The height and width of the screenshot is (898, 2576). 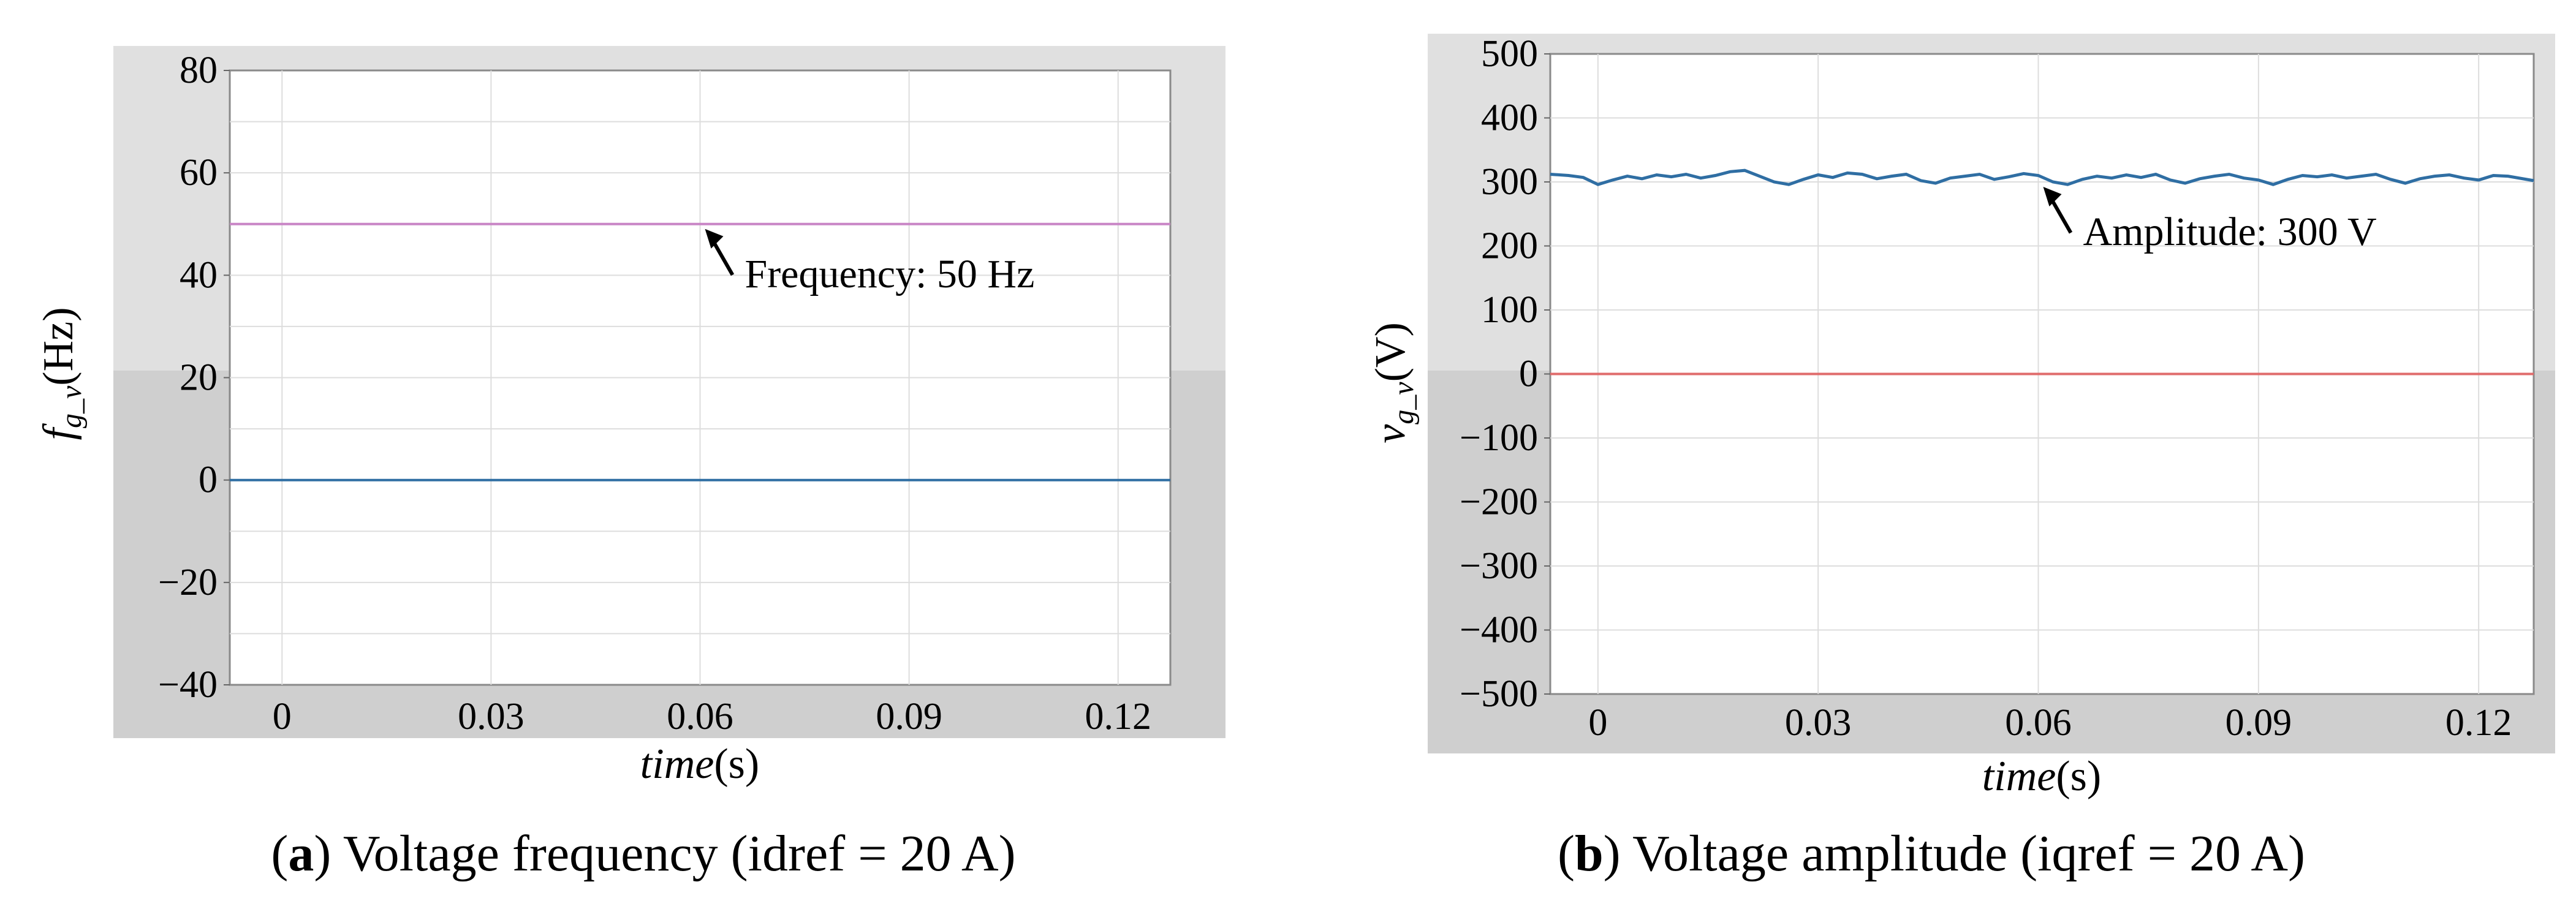 I want to click on caption-a-letter: a, so click(x=301, y=853).